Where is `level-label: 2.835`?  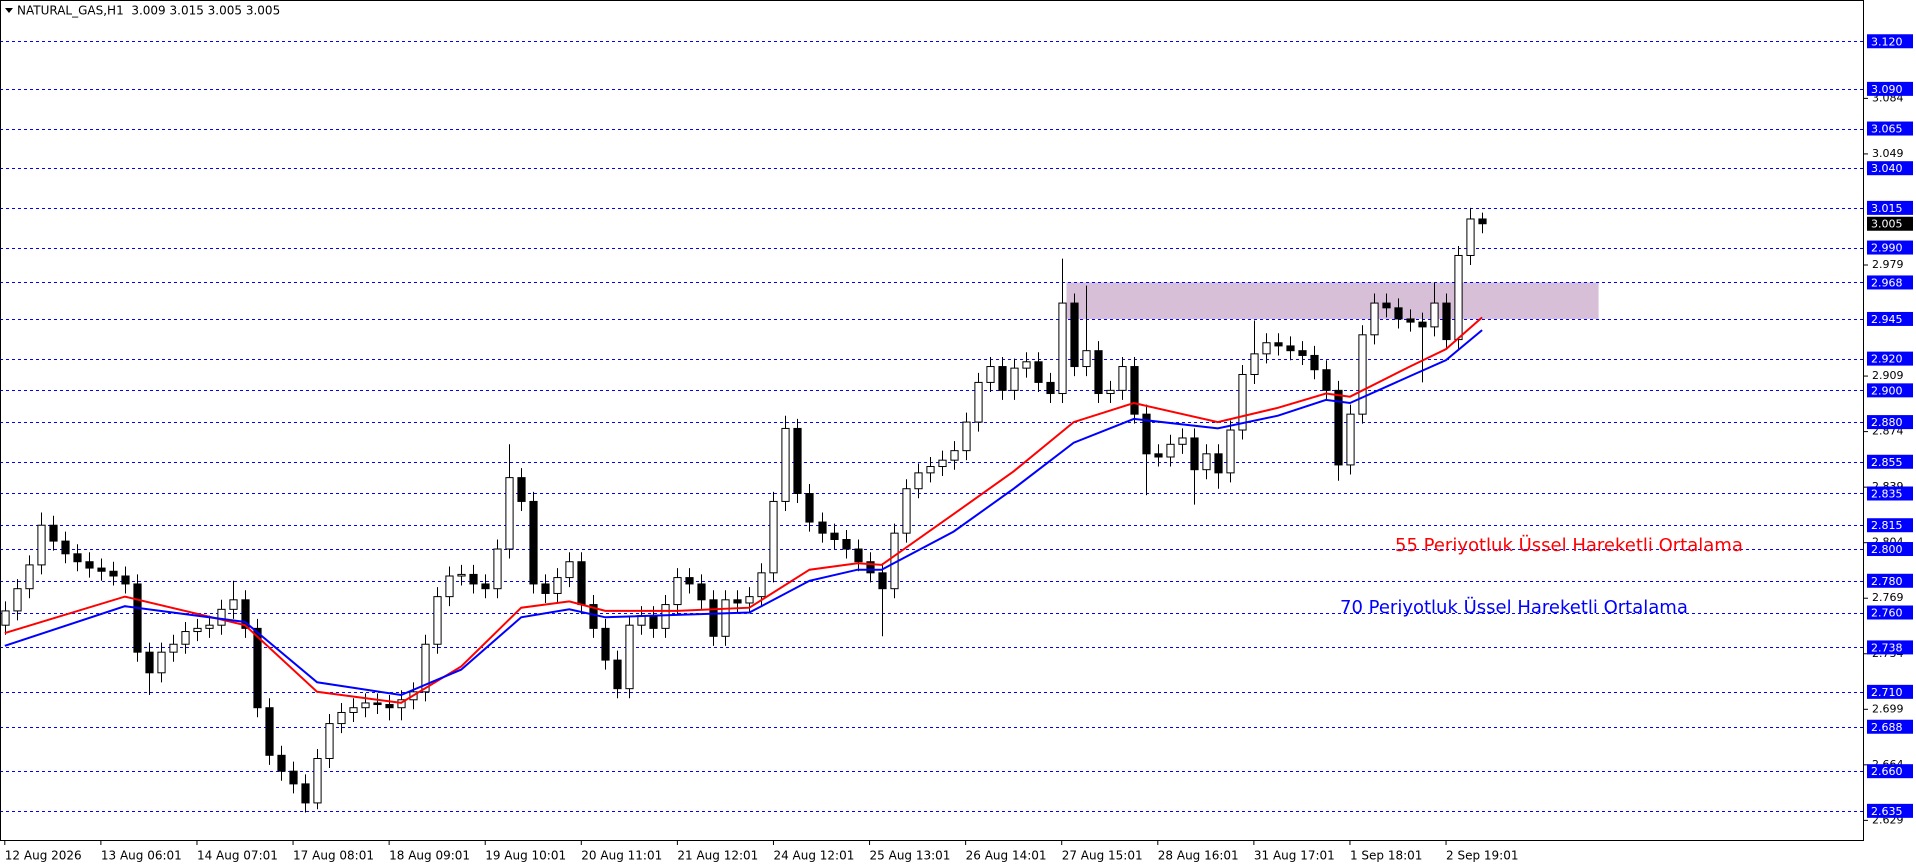 level-label: 2.835 is located at coordinates (1887, 493).